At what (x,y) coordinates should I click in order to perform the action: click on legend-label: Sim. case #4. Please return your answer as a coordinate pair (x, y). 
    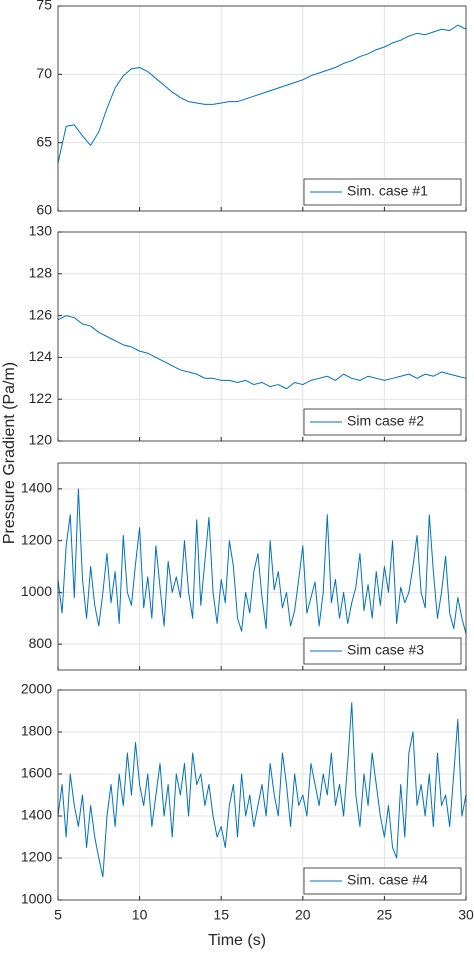
    Looking at the image, I should click on (387, 880).